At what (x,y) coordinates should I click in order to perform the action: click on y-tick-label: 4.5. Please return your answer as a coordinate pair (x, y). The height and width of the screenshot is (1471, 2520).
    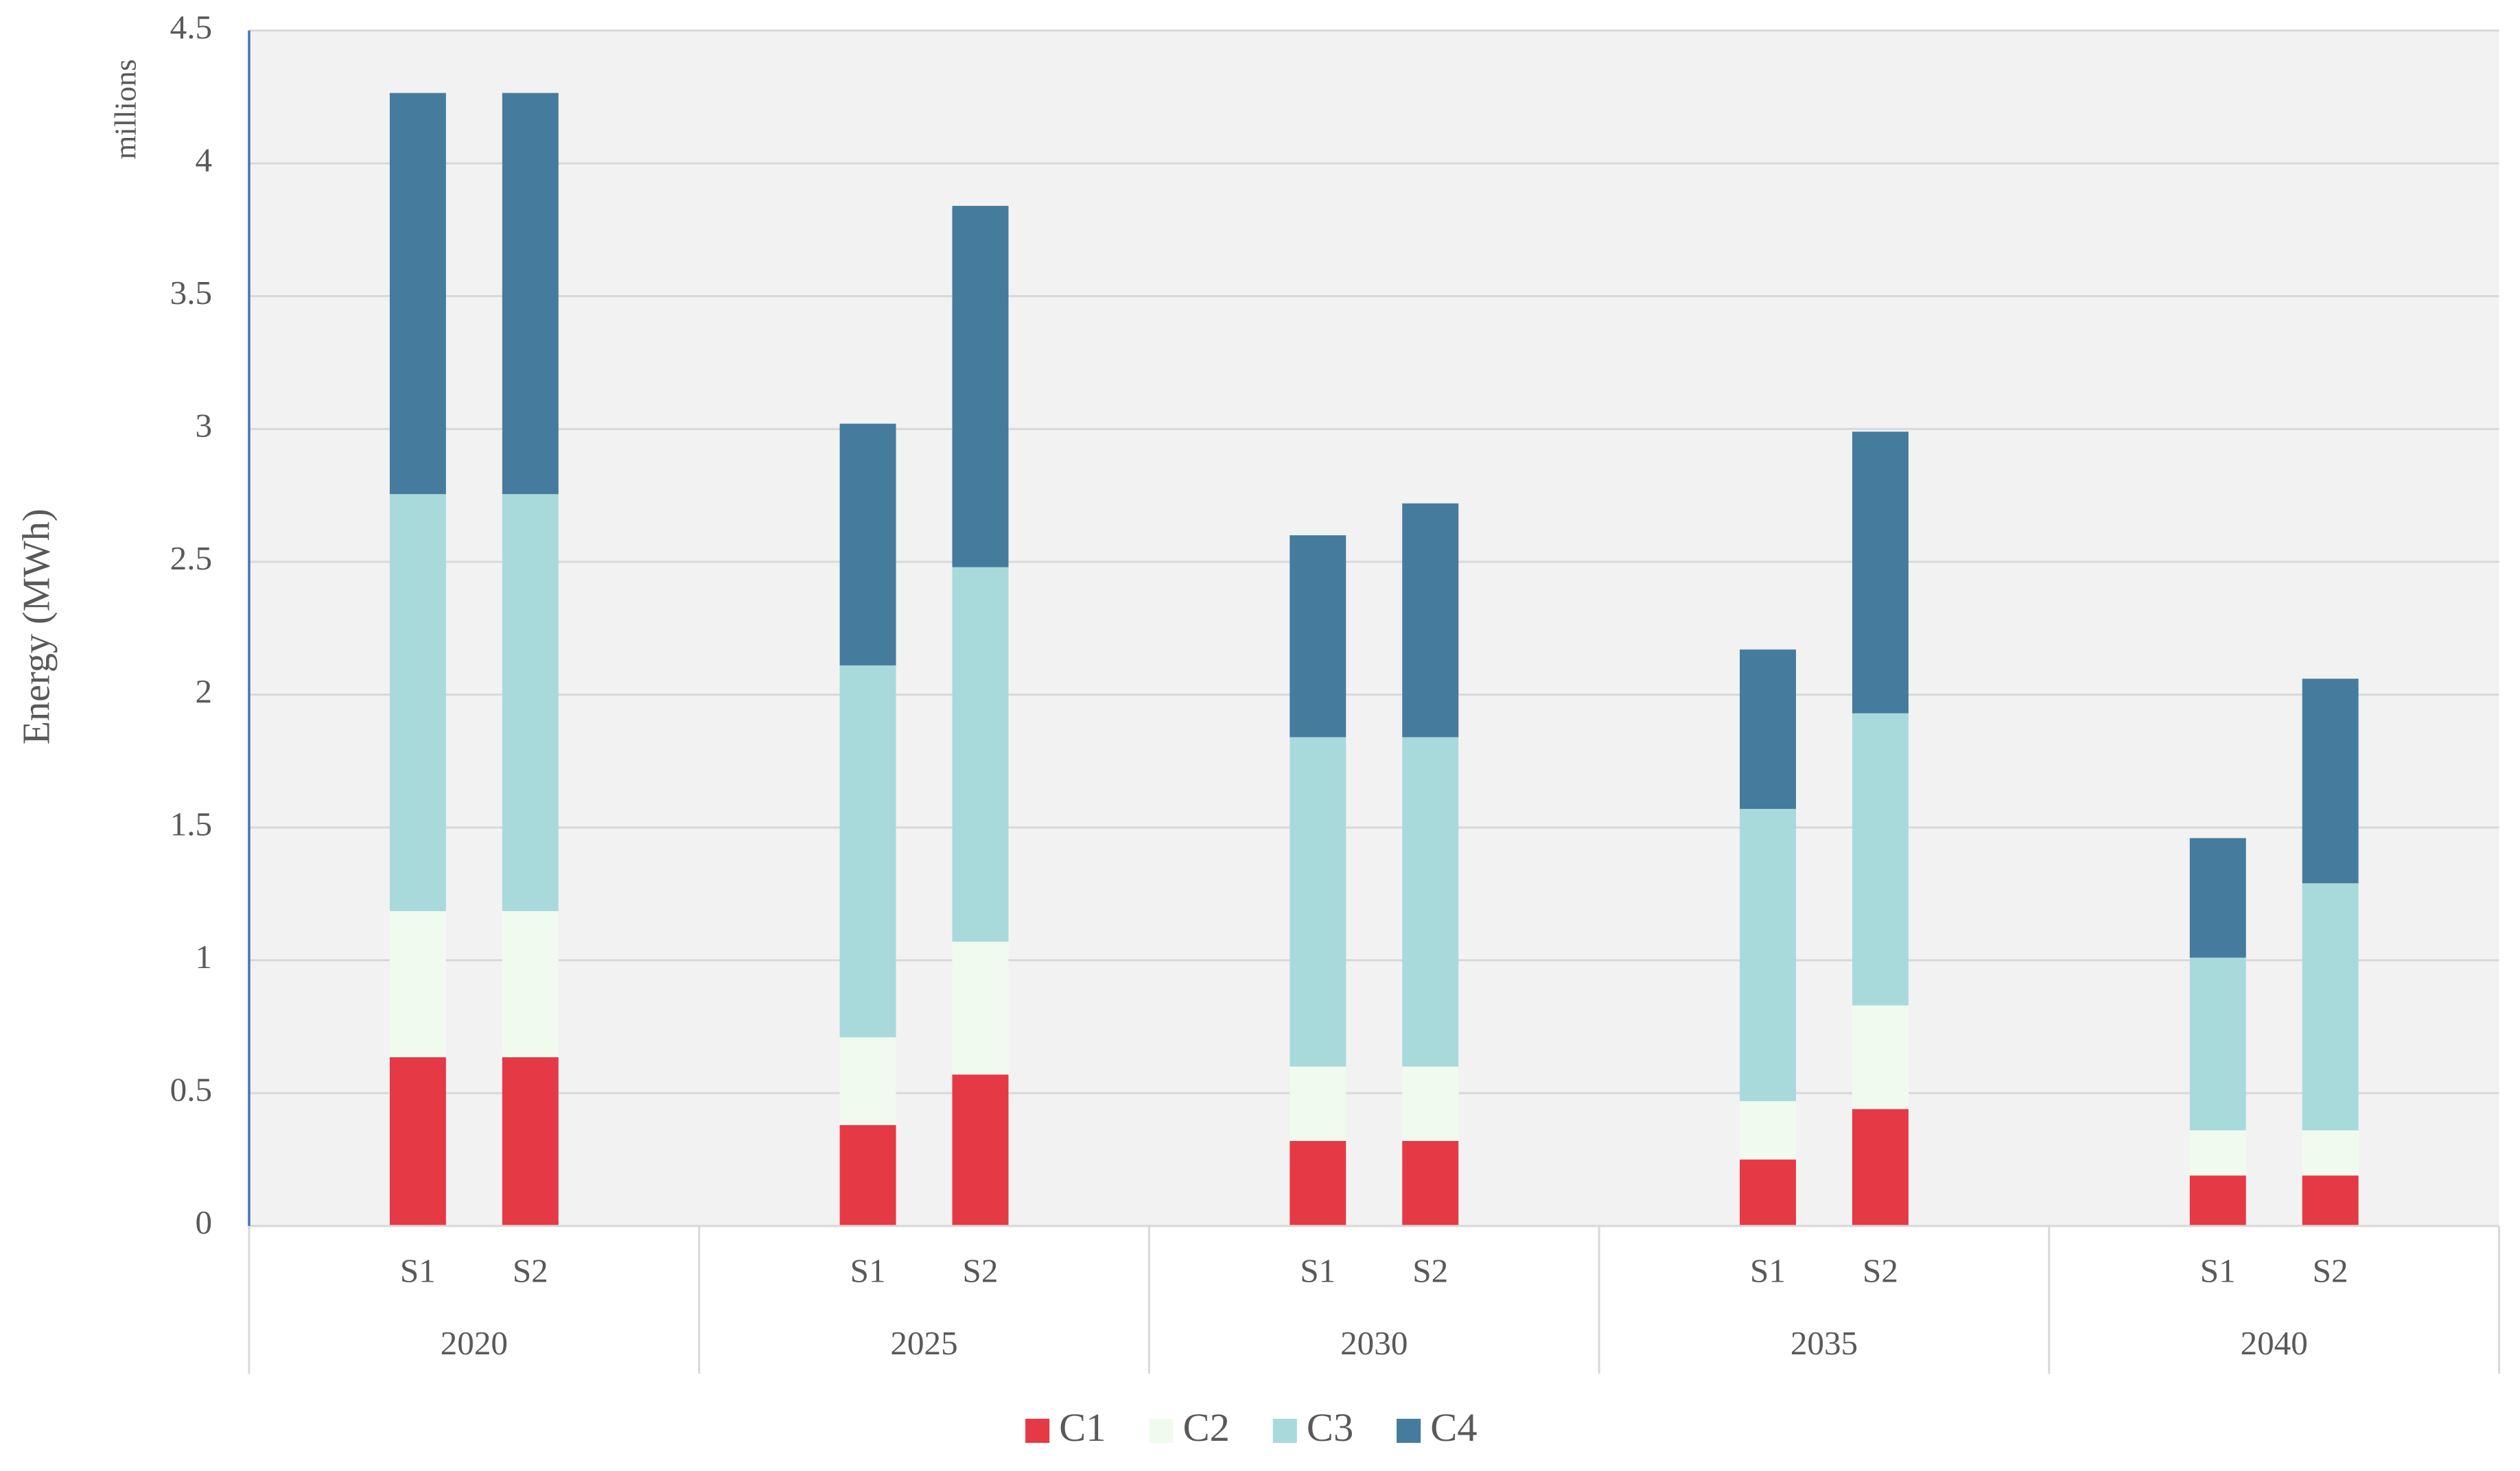
    Looking at the image, I should click on (191, 27).